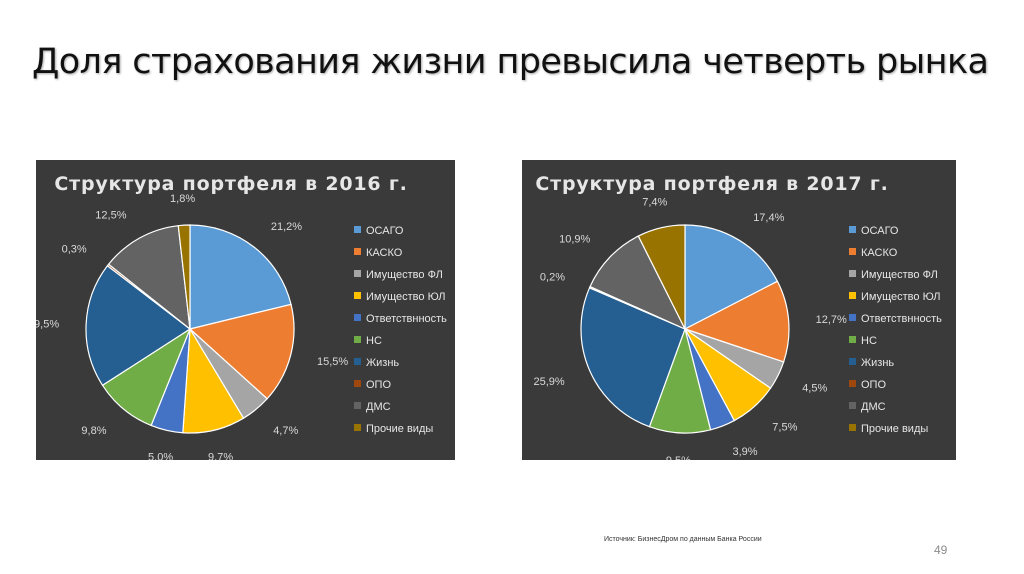  What do you see at coordinates (332, 362) in the screenshot?
I see `chart-2016-data-label-kasko: 15,5%` at bounding box center [332, 362].